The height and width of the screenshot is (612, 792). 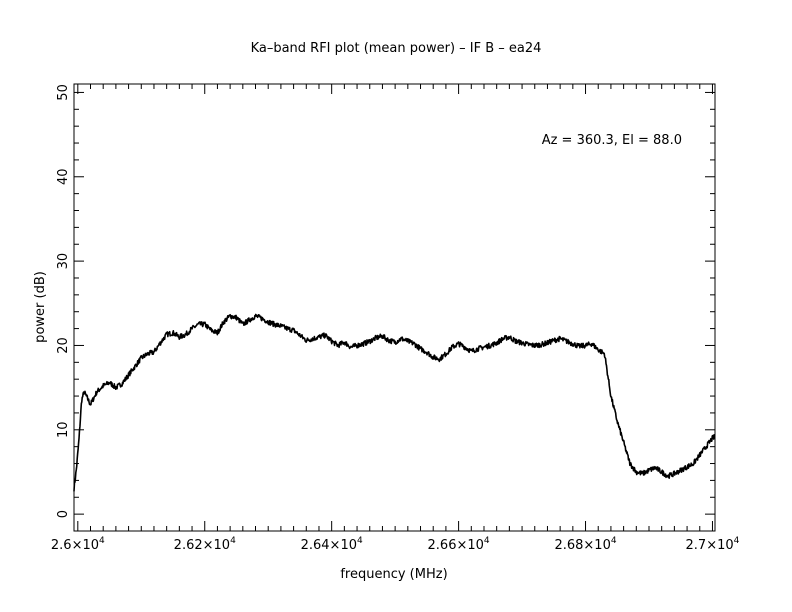 I want to click on annotation-az-el: Az = 360.3, El = 88.0, so click(x=612, y=140).